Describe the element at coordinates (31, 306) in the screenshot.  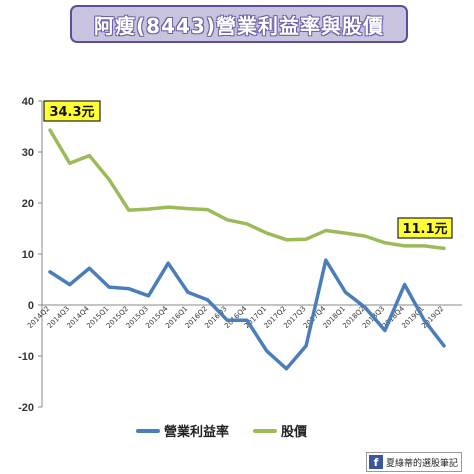
I see `y-tick-label: 0` at that location.